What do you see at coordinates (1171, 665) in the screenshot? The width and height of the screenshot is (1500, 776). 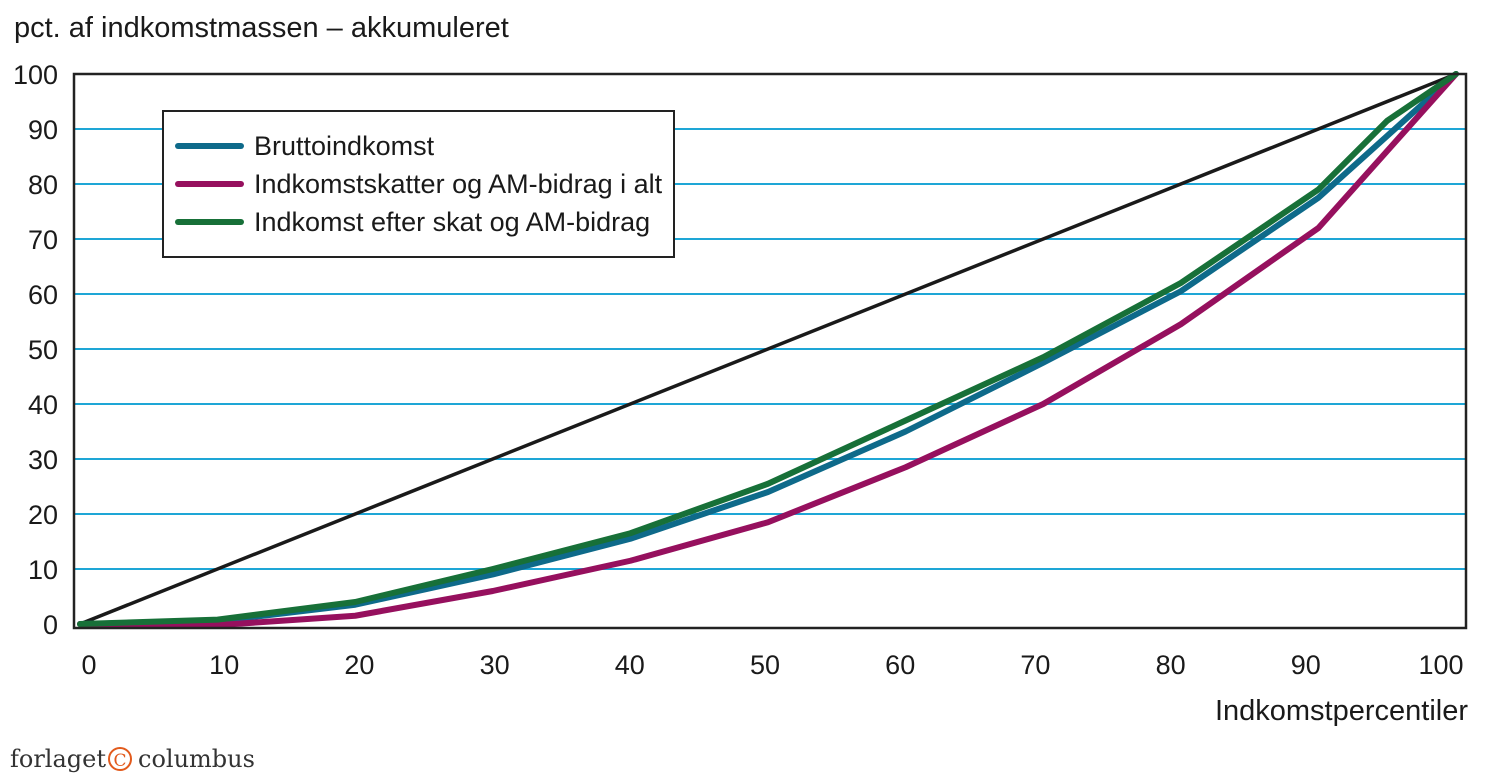 I see `x-tick-label: 80` at bounding box center [1171, 665].